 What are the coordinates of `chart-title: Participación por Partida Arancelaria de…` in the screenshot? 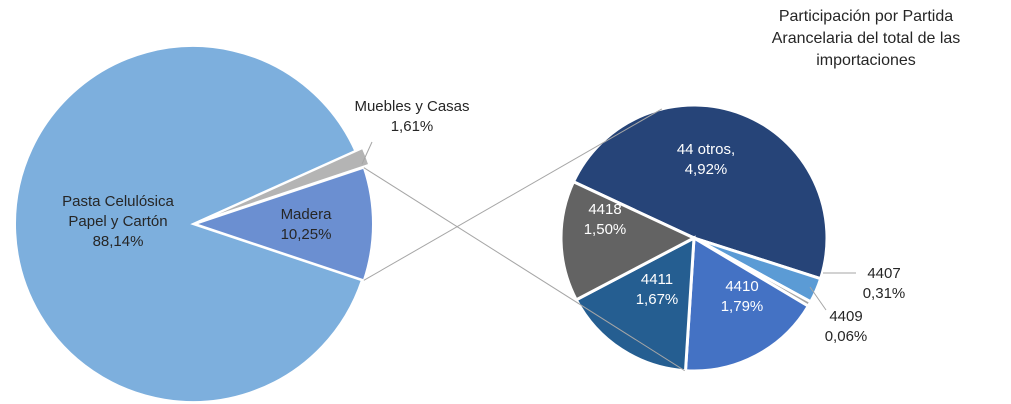 It's located at (866, 38).